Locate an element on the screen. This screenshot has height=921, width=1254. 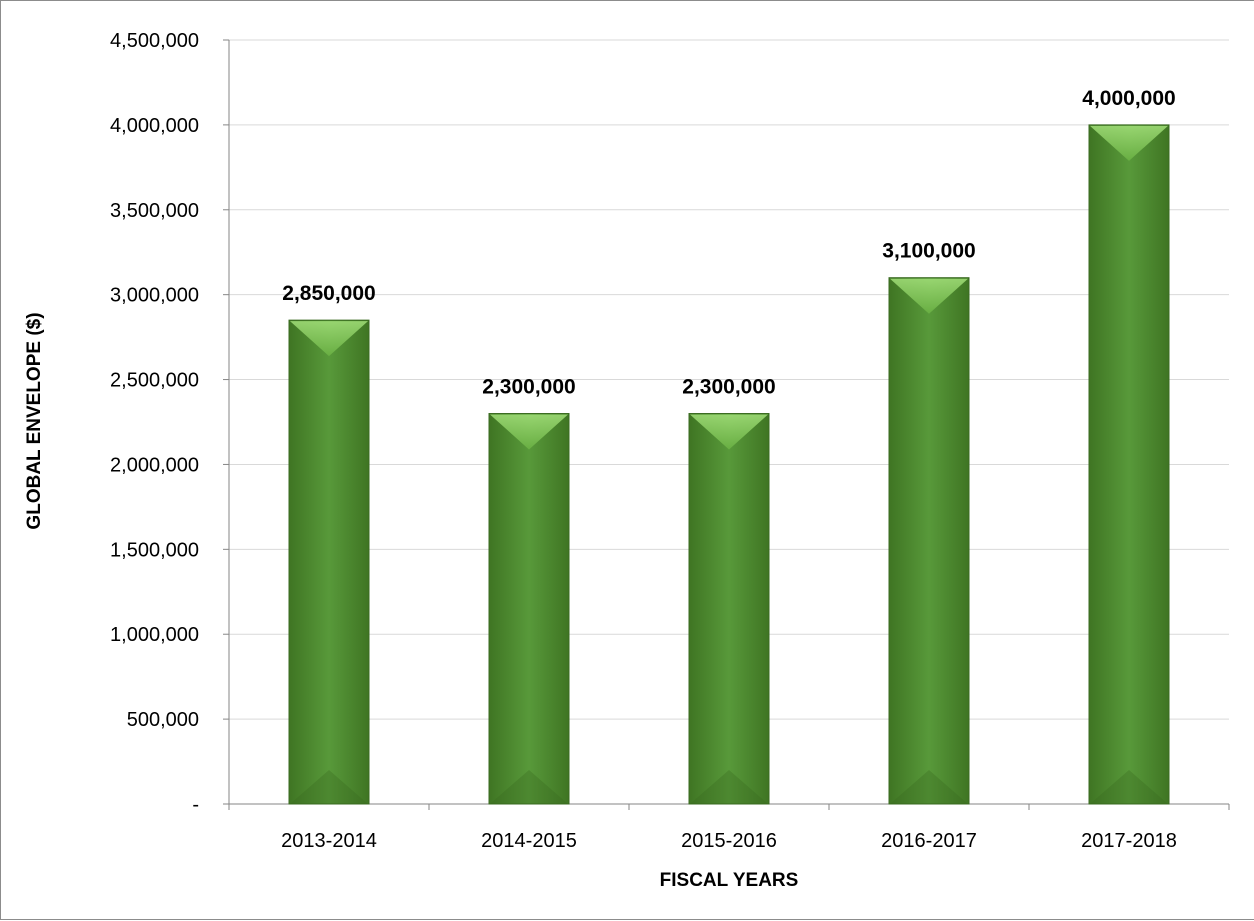
y-tick-label: 3,500,000 is located at coordinates (154, 211).